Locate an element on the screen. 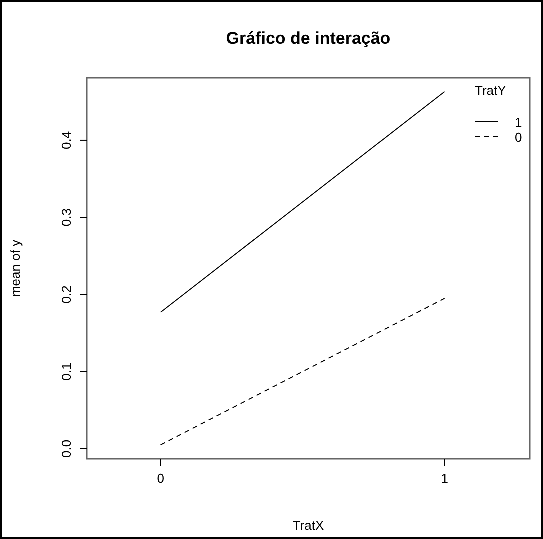 Image resolution: width=543 pixels, height=539 pixels. y-tick-label: 0.2 is located at coordinates (66, 295).